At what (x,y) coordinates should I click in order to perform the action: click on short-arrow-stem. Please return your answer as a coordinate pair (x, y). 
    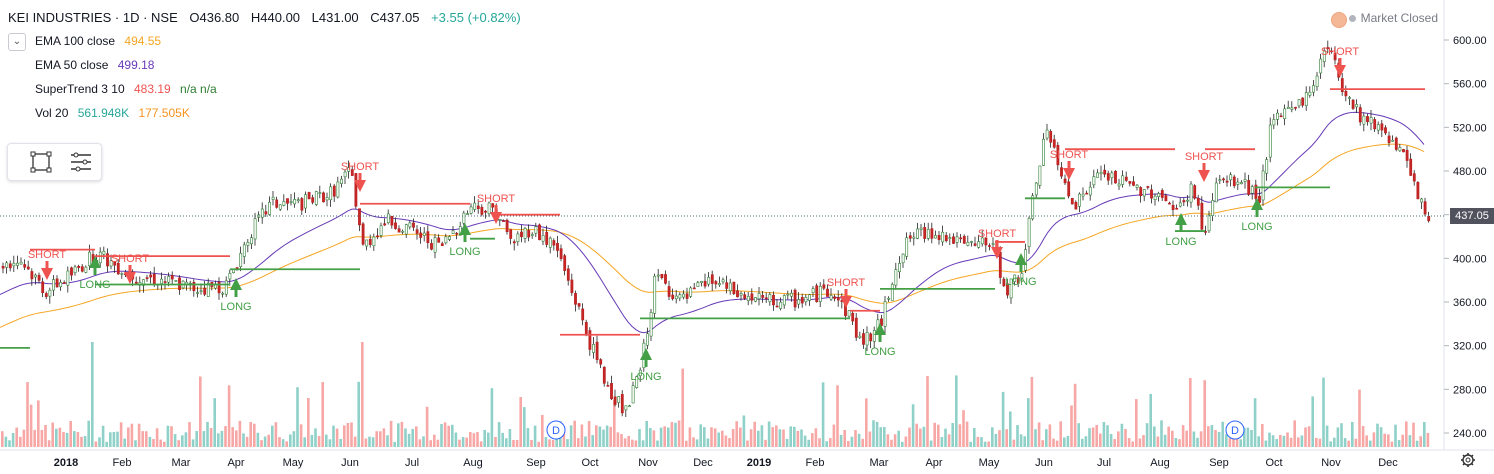
    Looking at the image, I should click on (846, 293).